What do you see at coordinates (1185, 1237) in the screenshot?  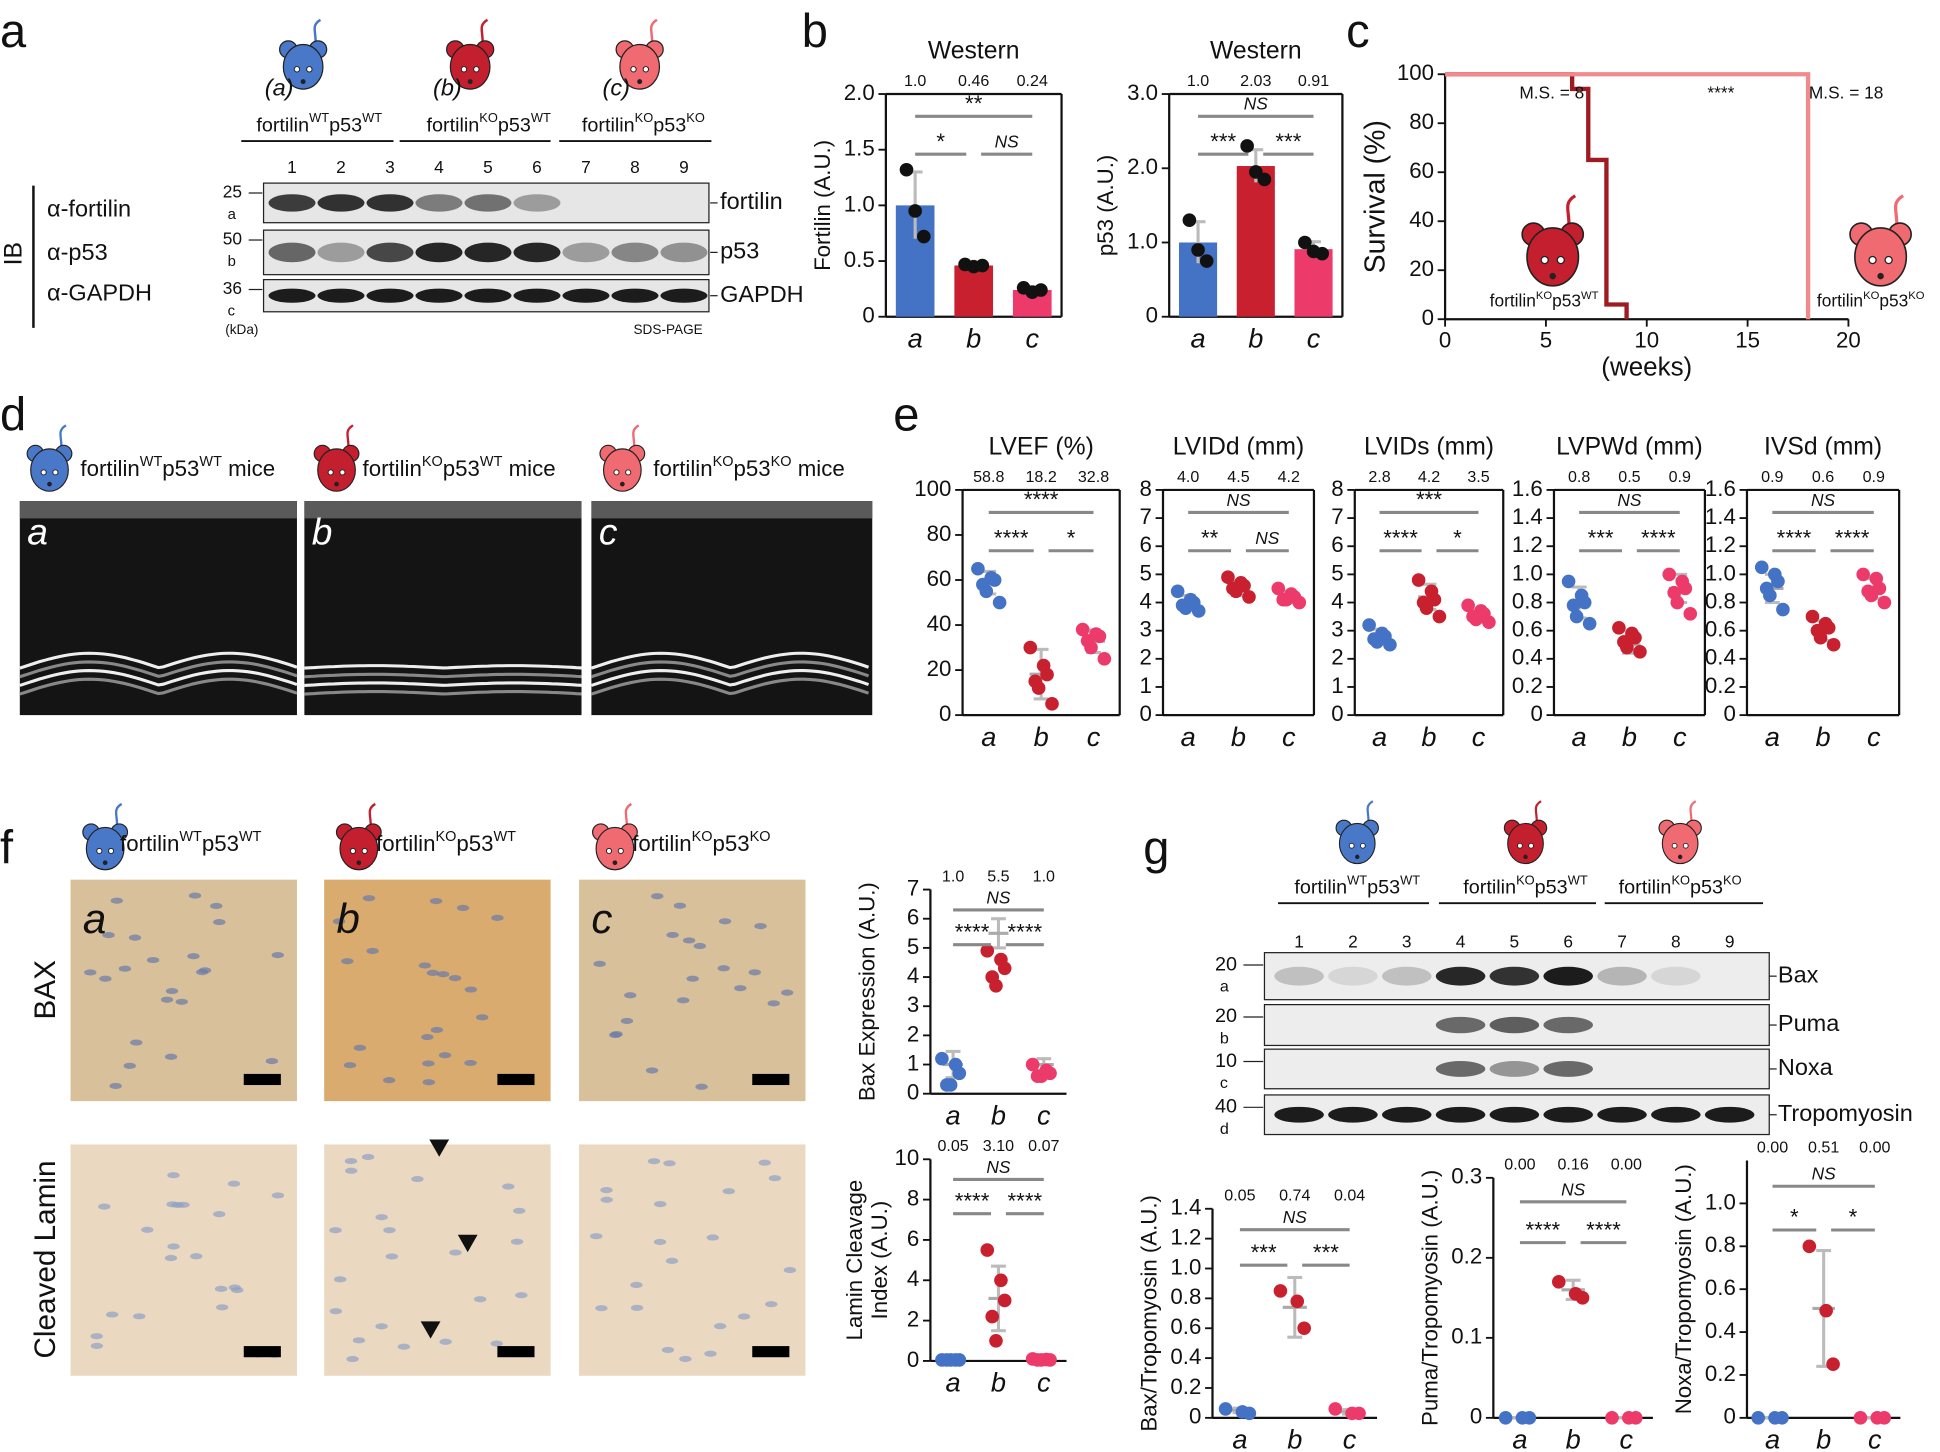 I see `y-tick-label: 1.2` at bounding box center [1185, 1237].